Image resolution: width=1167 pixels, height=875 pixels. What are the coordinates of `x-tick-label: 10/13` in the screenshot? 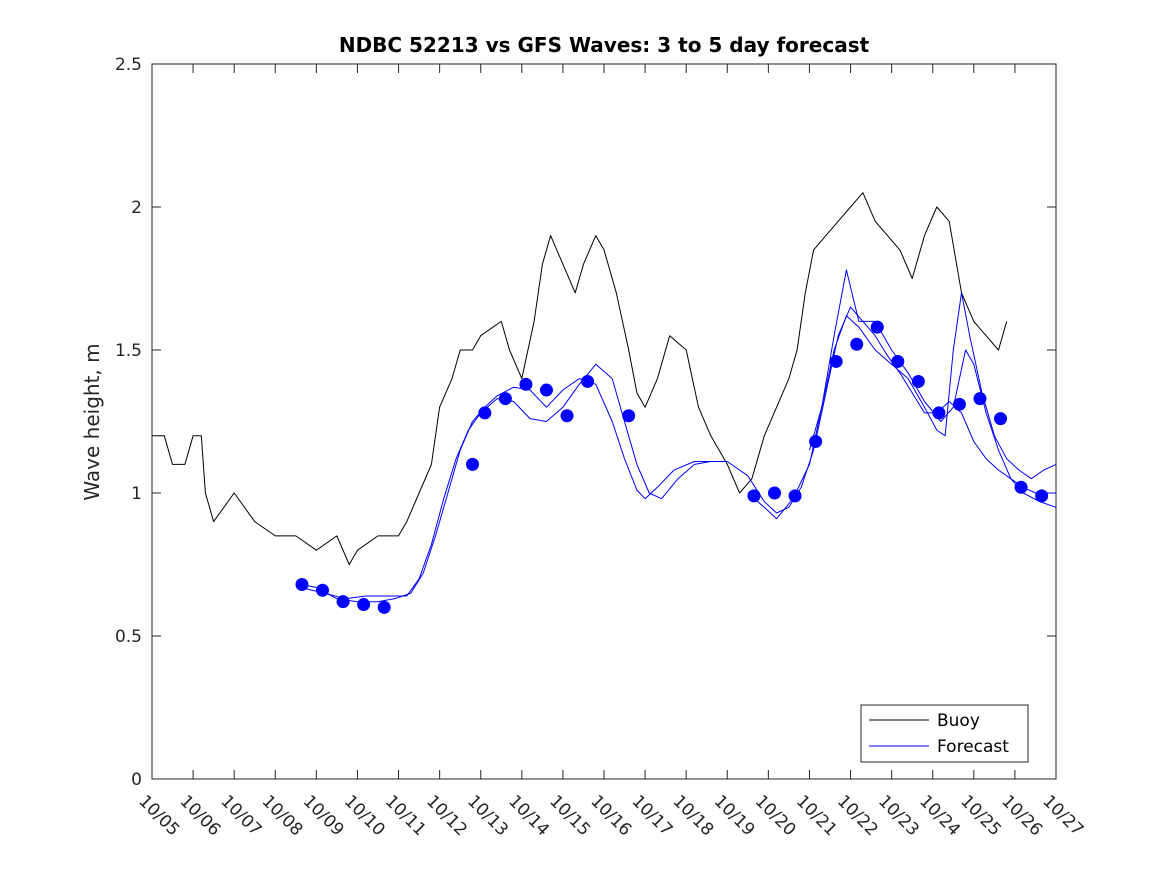 It's located at (487, 815).